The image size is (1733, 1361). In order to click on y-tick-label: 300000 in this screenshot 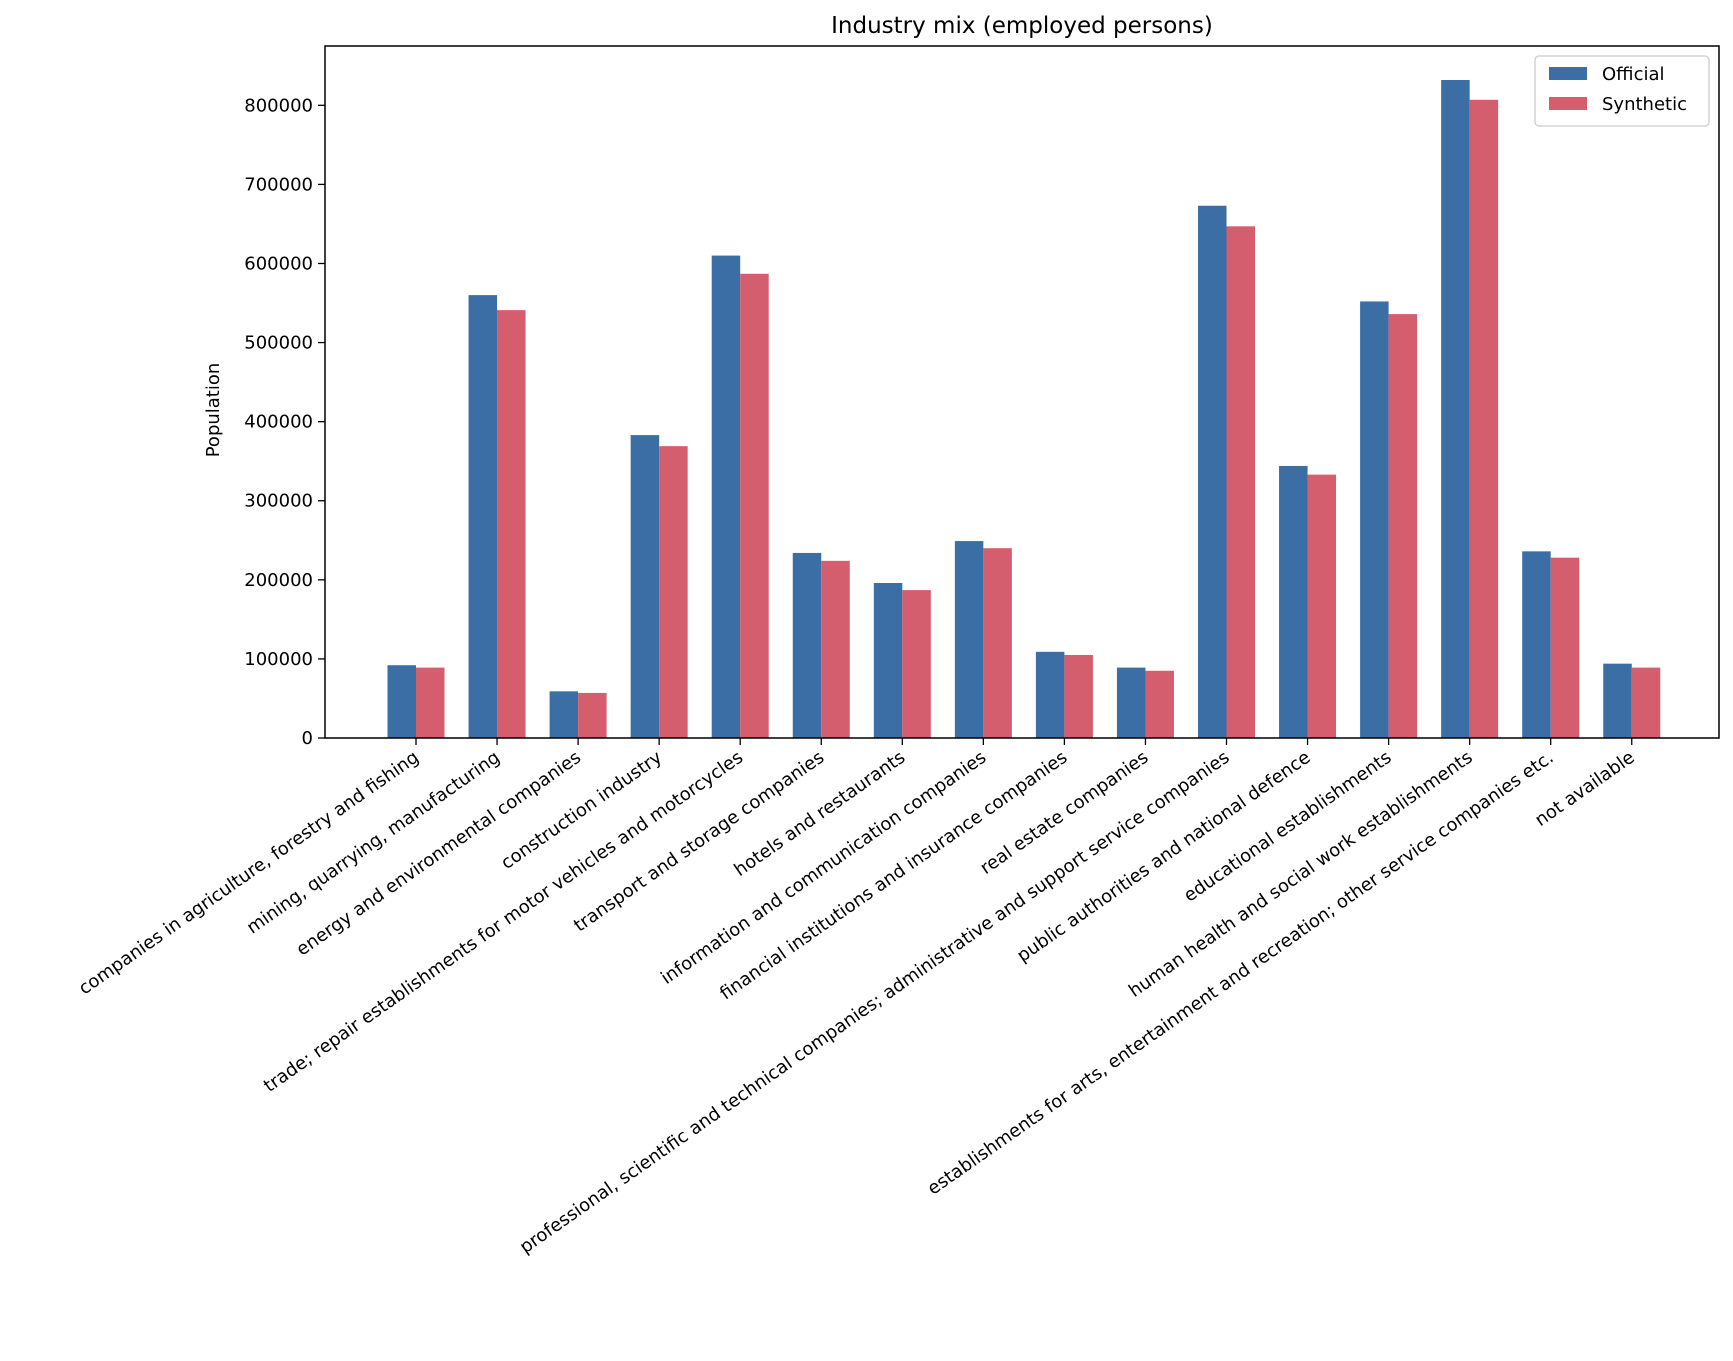, I will do `click(278, 501)`.